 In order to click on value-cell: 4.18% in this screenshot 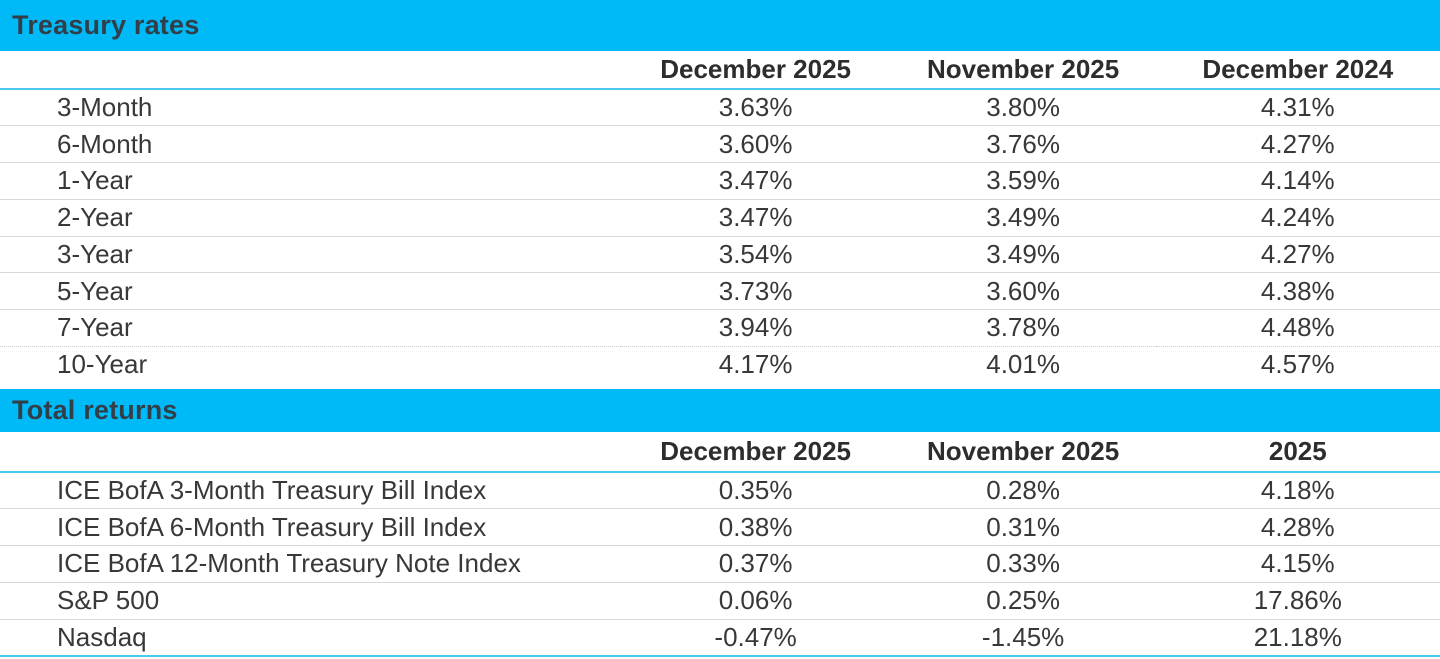, I will do `click(1297, 490)`.